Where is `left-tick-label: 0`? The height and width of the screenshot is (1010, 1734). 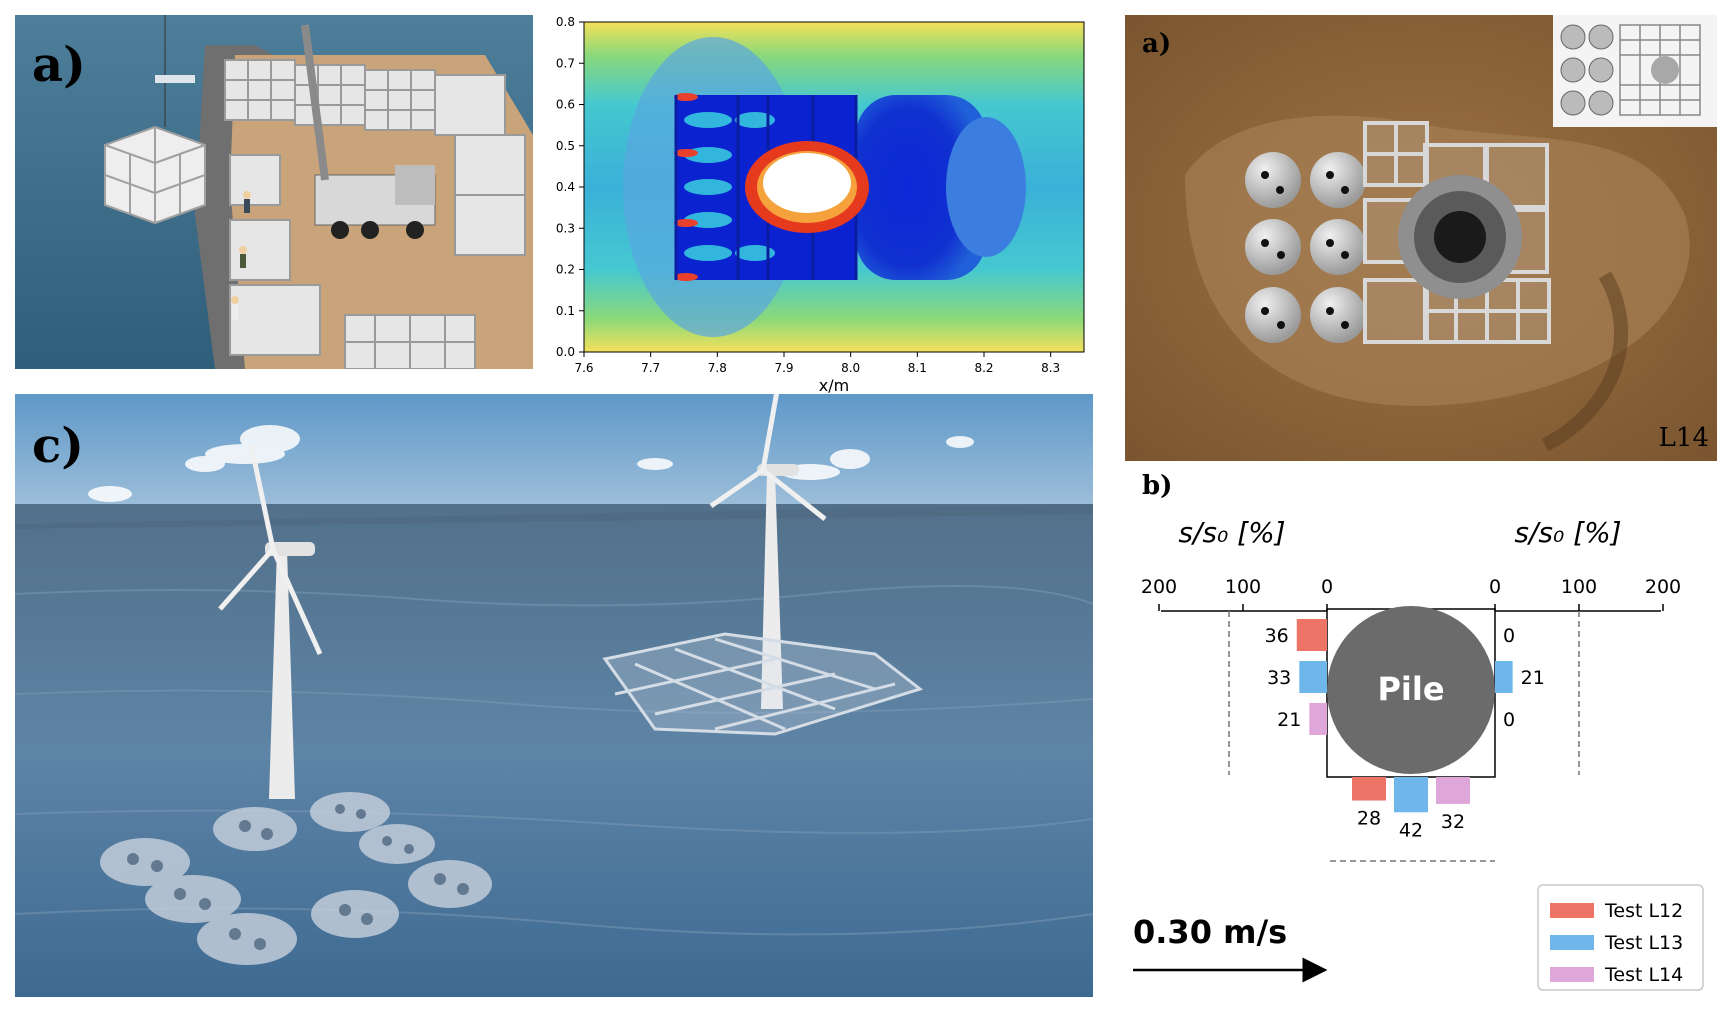
left-tick-label: 0 is located at coordinates (1327, 587).